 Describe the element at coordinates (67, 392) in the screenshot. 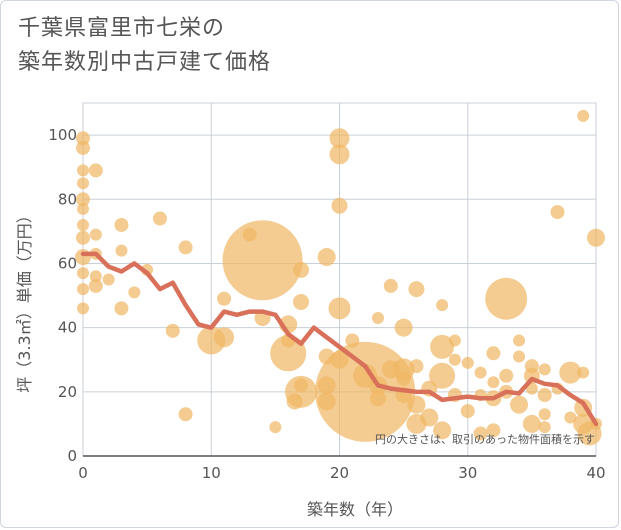

I see `y-tick-label: 20` at that location.